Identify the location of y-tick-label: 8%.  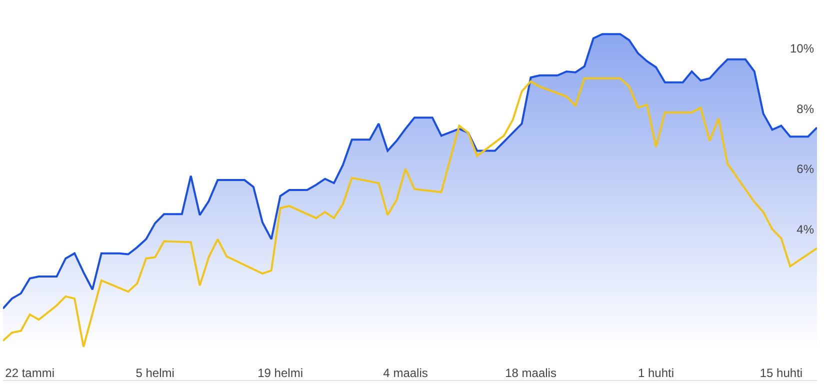
(805, 109).